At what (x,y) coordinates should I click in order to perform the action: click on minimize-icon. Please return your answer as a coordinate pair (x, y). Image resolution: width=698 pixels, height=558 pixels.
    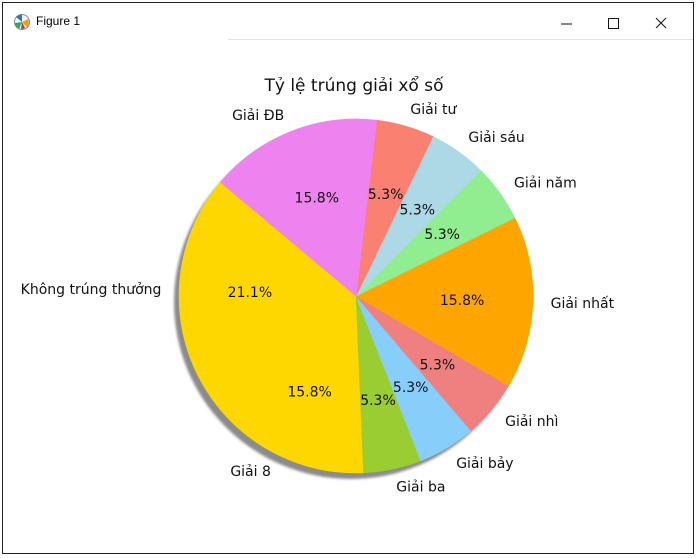
    Looking at the image, I should click on (566, 24).